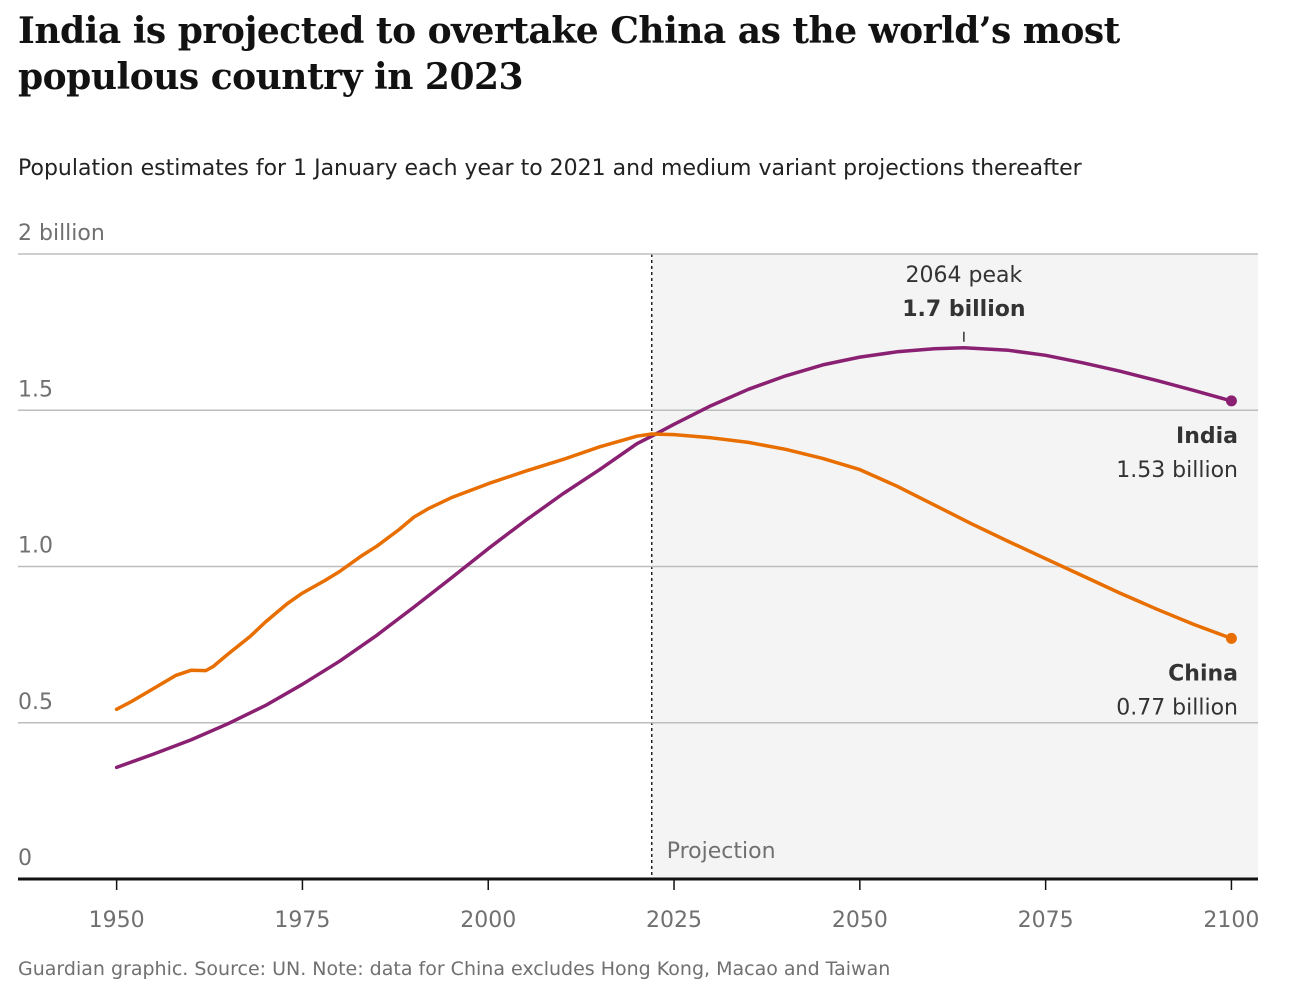 The height and width of the screenshot is (998, 1290). Describe the element at coordinates (25, 858) in the screenshot. I see `y-tick-label: 0` at that location.